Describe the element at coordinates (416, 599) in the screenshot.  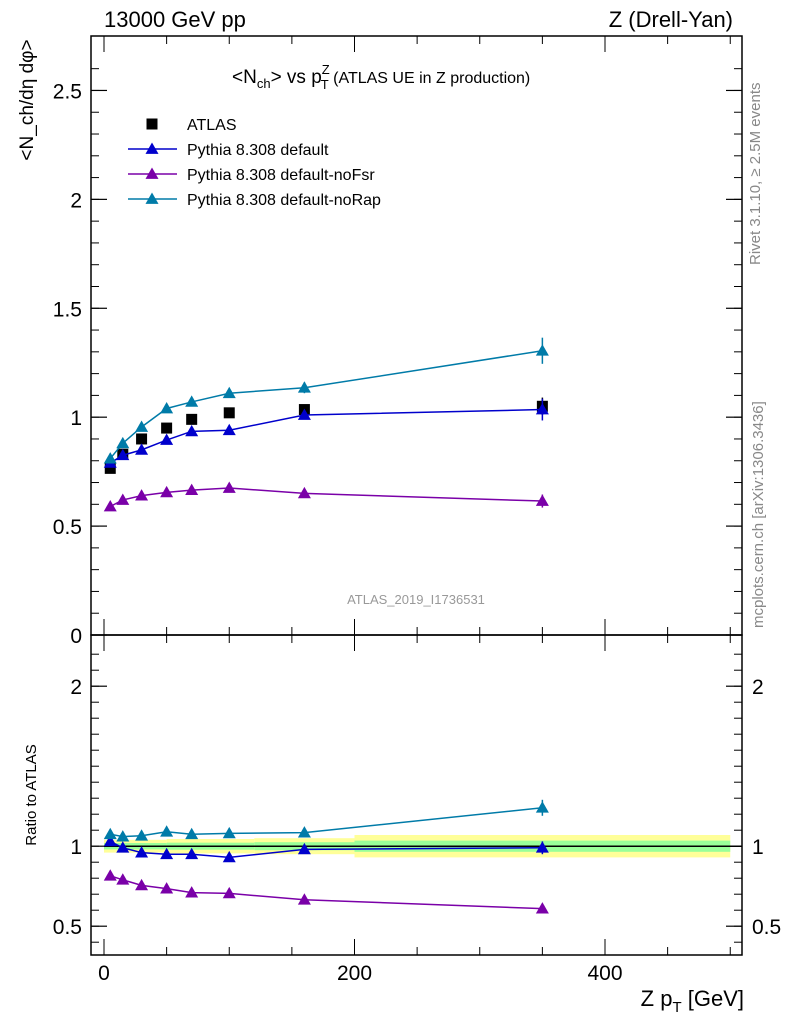
I see `analysis-watermark: ATLAS_2019_I1736531` at that location.